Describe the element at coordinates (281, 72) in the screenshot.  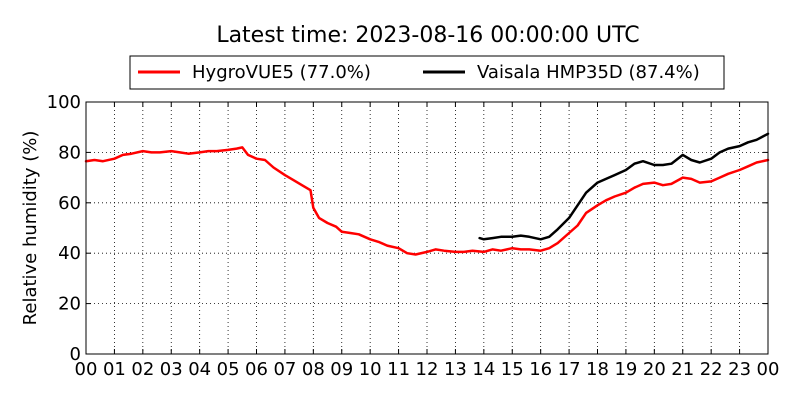
I see `legend-label-hygrovue: HygroVUE5 (77.0%)` at that location.